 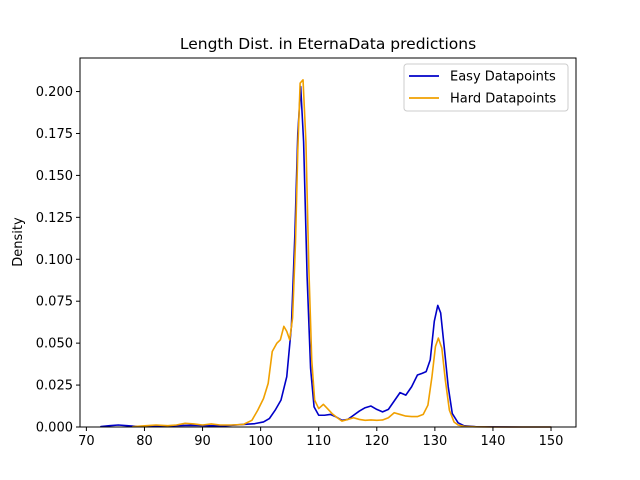 What do you see at coordinates (54, 218) in the screenshot?
I see `y-tick-label: 0.125` at bounding box center [54, 218].